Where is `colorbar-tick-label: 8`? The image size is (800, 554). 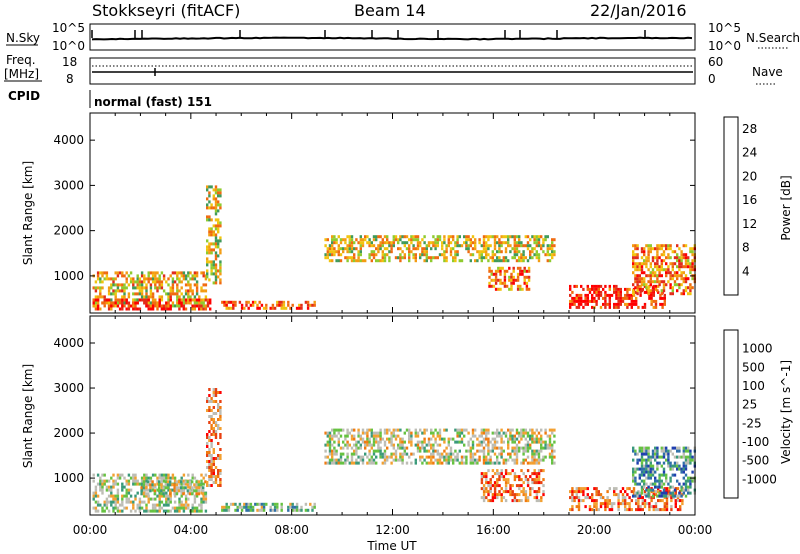
colorbar-tick-label: 8 is located at coordinates (746, 248).